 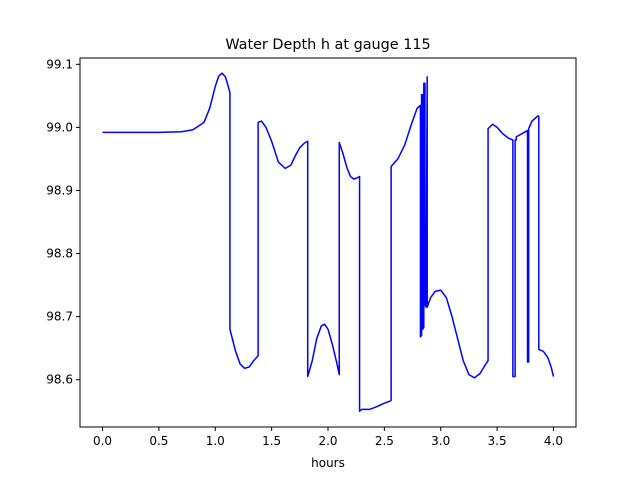 What do you see at coordinates (327, 441) in the screenshot?
I see `x-tick-label: 2.0` at bounding box center [327, 441].